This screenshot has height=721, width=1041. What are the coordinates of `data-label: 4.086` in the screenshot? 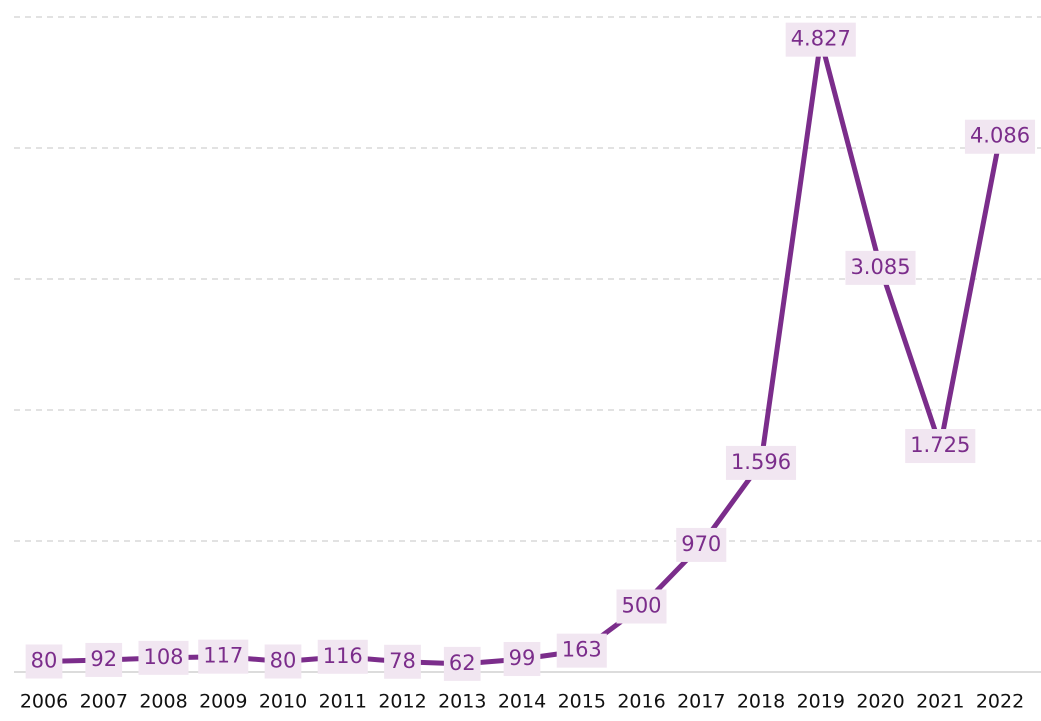 It's located at (1000, 136).